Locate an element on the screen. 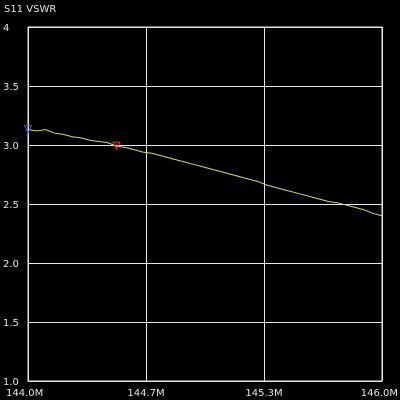  y-tick-label: 2.5 is located at coordinates (11, 205).